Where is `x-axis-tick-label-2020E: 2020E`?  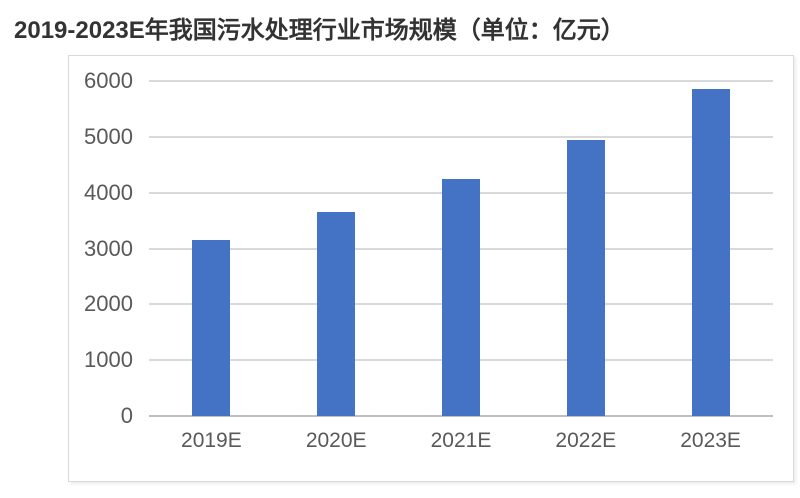 x-axis-tick-label-2020E: 2020E is located at coordinates (336, 440).